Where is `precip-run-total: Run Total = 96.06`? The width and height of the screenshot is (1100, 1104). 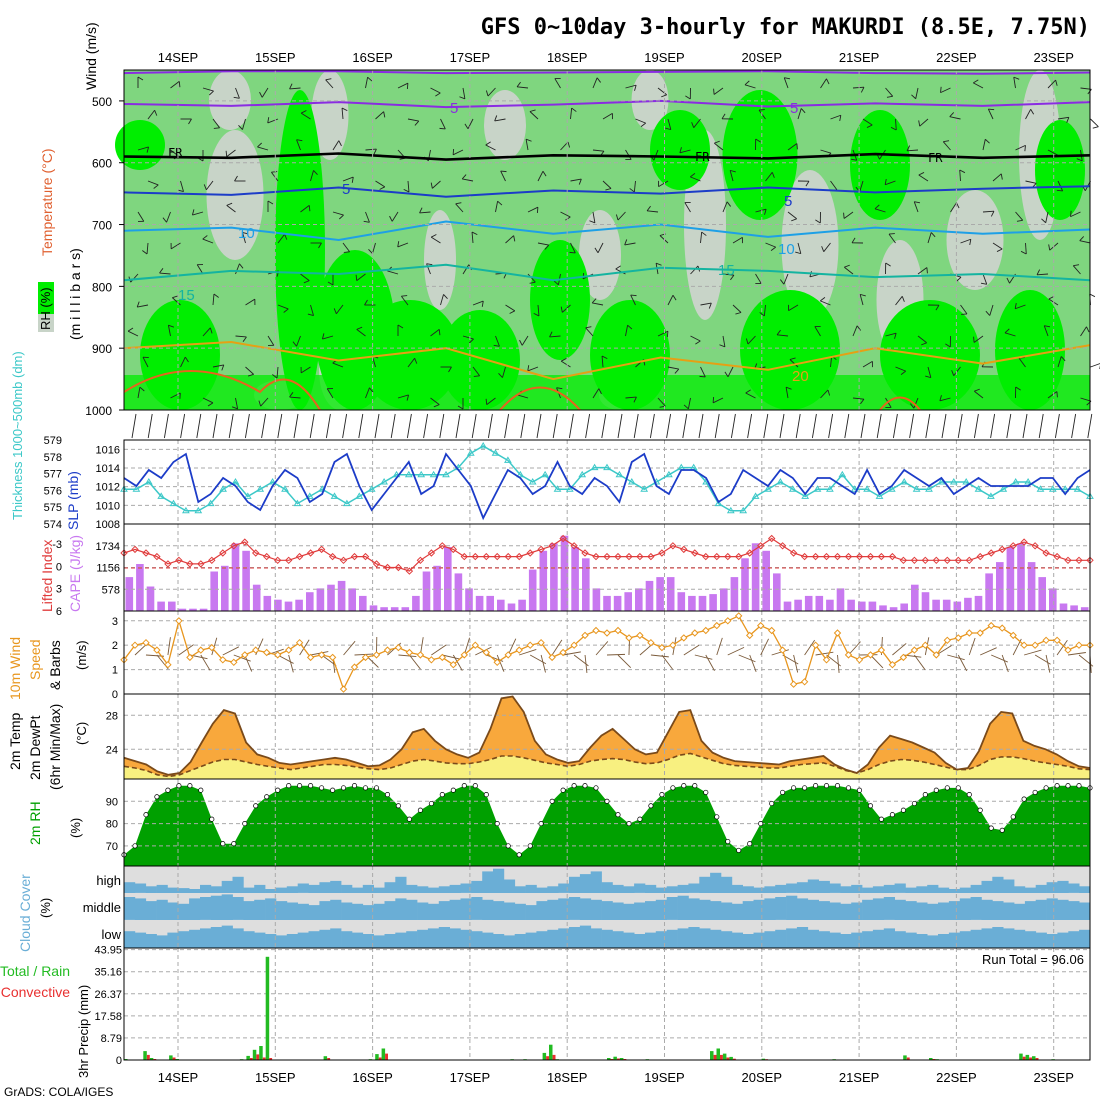
precip-run-total: Run Total = 96.06 is located at coordinates (1033, 959).